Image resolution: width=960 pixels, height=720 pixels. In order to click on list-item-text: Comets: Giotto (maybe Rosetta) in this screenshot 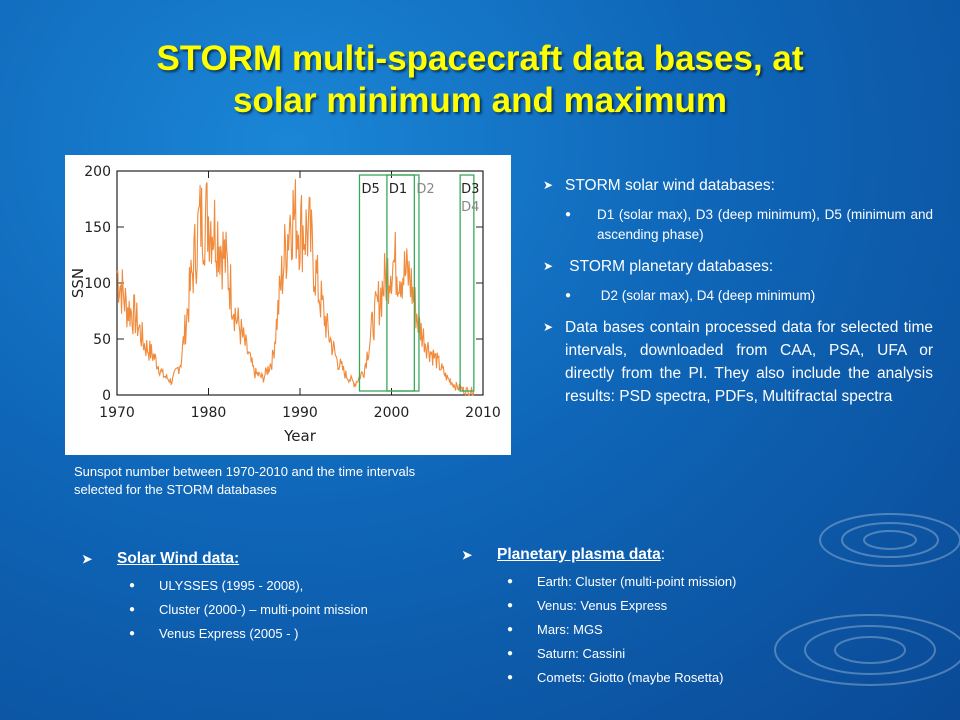, I will do `click(630, 677)`.